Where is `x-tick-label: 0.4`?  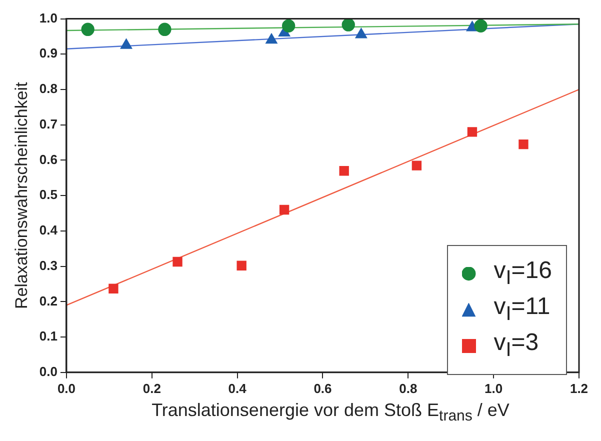
x-tick-label: 0.4 is located at coordinates (238, 388).